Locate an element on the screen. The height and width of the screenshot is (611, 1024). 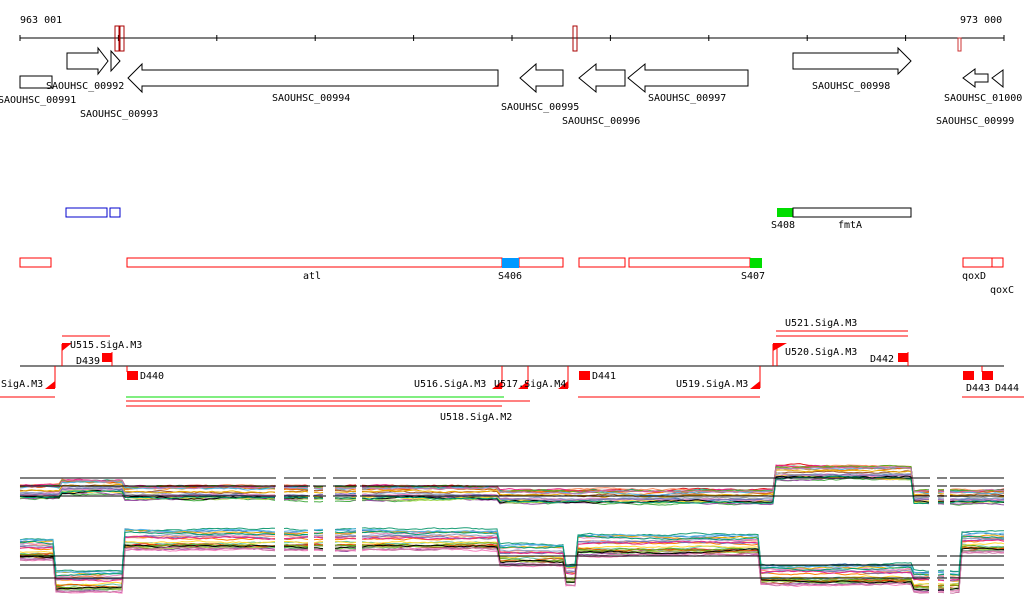
promoter-label: U518.SigA.M2 is located at coordinates (476, 417).